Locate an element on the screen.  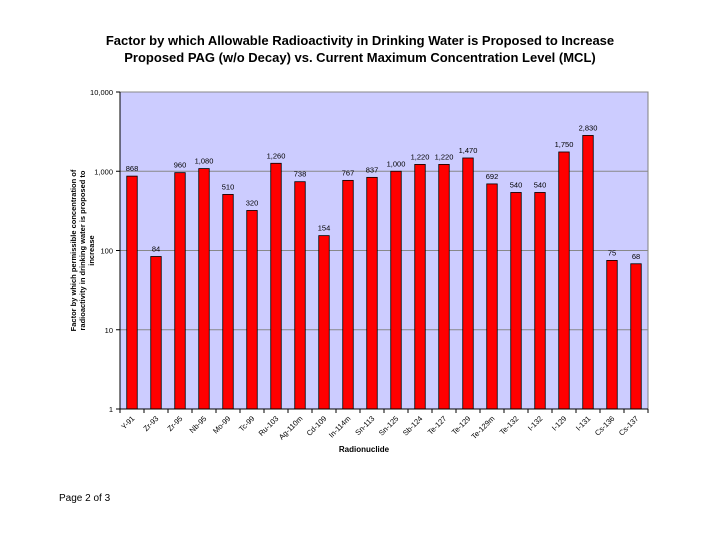
x-tick-label: I-132 is located at coordinates (535, 423).